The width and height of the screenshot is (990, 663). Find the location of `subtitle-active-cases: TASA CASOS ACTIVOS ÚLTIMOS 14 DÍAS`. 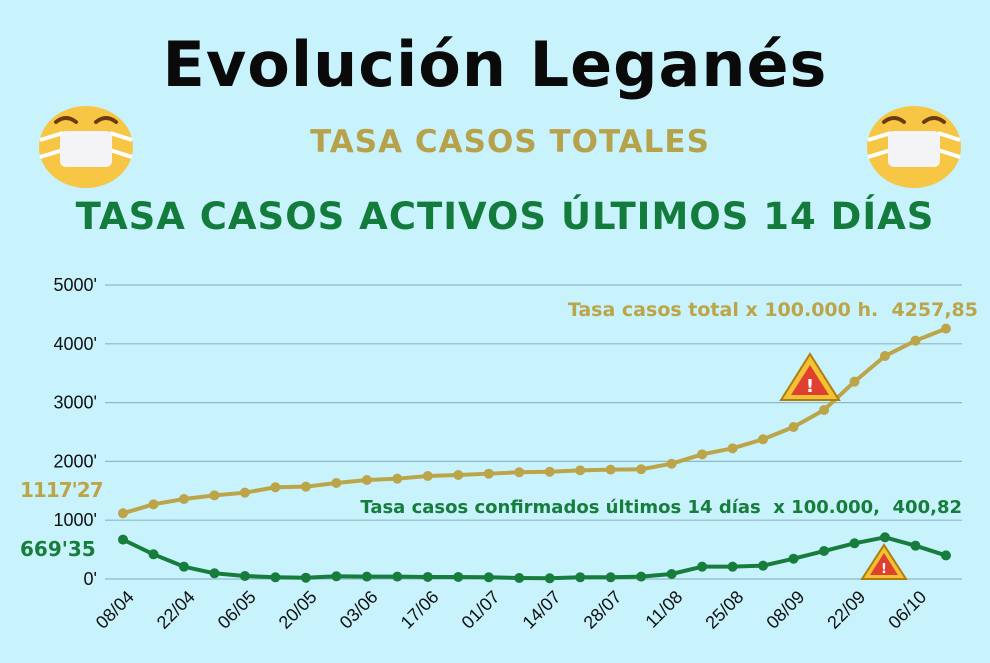

subtitle-active-cases: TASA CASOS ACTIVOS ÚLTIMOS 14 DÍAS is located at coordinates (505, 216).